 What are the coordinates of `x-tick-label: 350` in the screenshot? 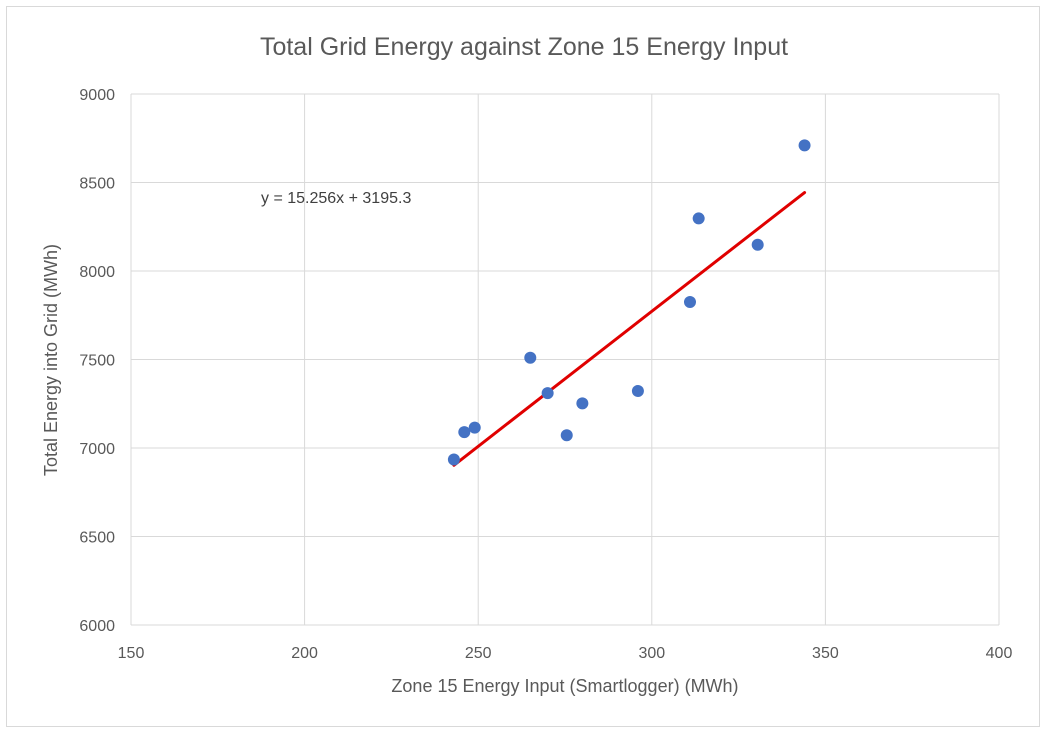 It's located at (825, 653).